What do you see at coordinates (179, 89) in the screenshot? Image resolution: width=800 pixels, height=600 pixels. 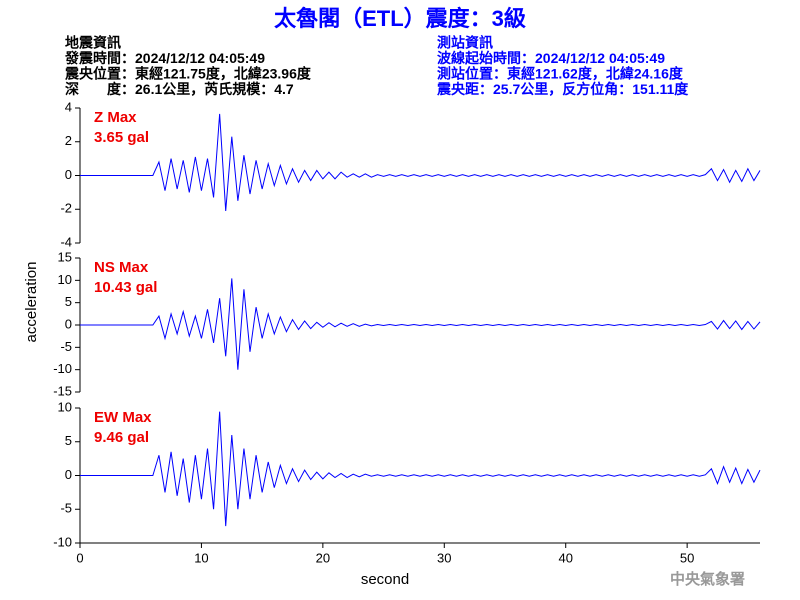 I see `event-info: 深 度：26.1公里，芮氏規模：4.7` at bounding box center [179, 89].